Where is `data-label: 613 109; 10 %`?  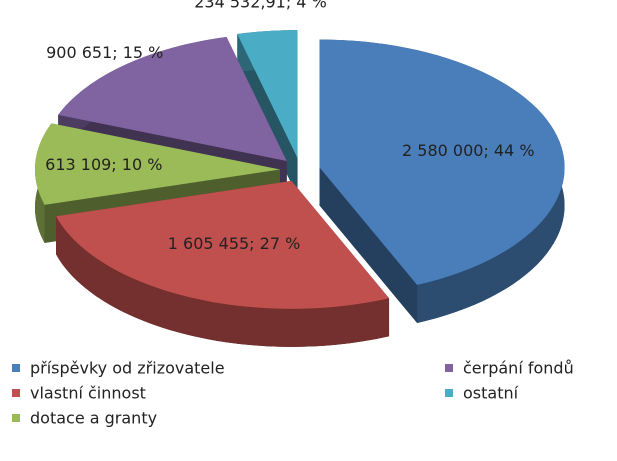 data-label: 613 109; 10 % is located at coordinates (103, 164).